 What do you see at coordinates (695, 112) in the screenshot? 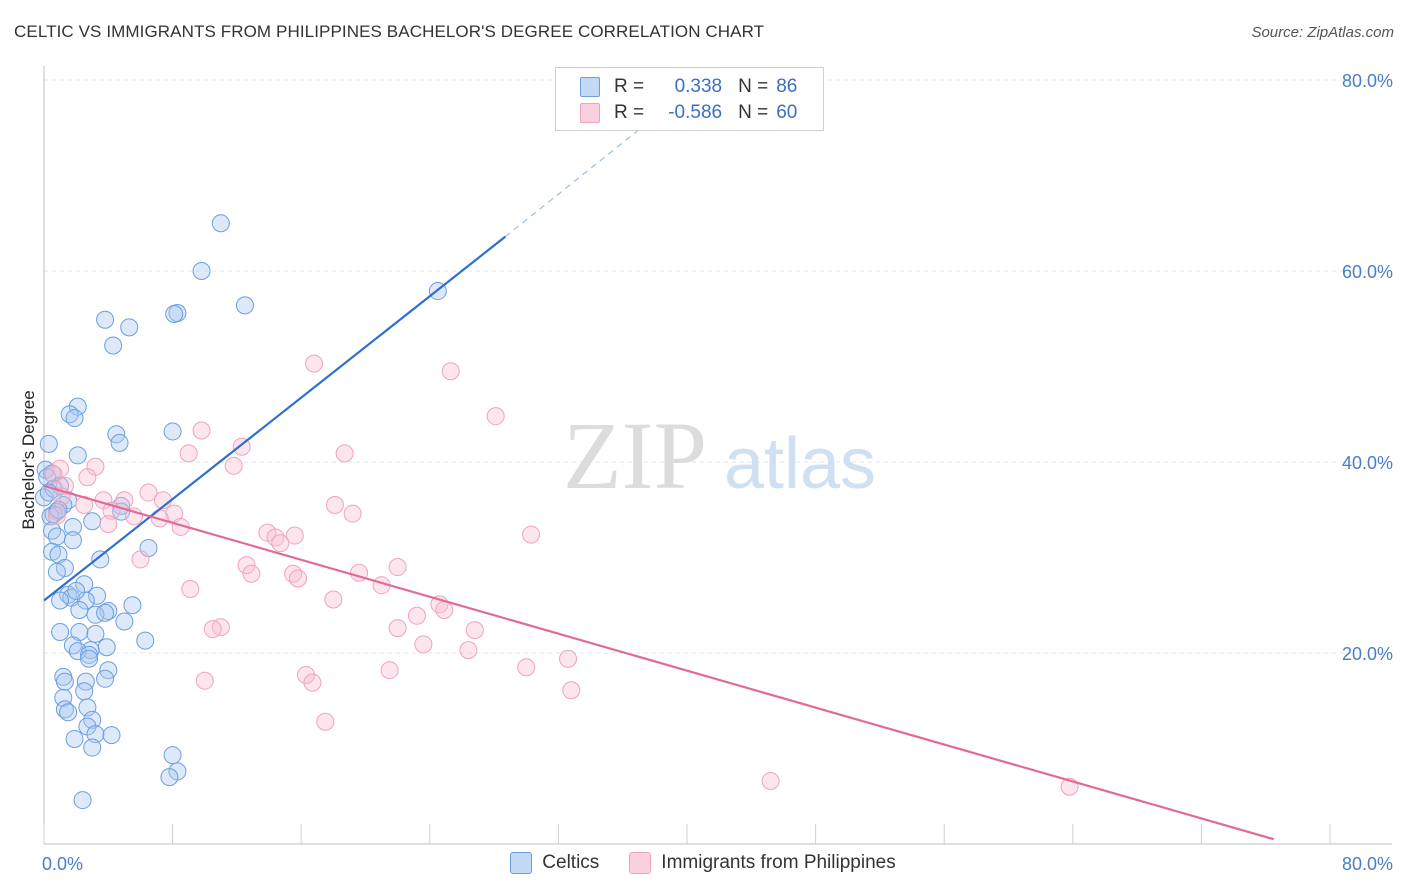
I see `legend-r-value-philippines: -0.586` at bounding box center [695, 112].